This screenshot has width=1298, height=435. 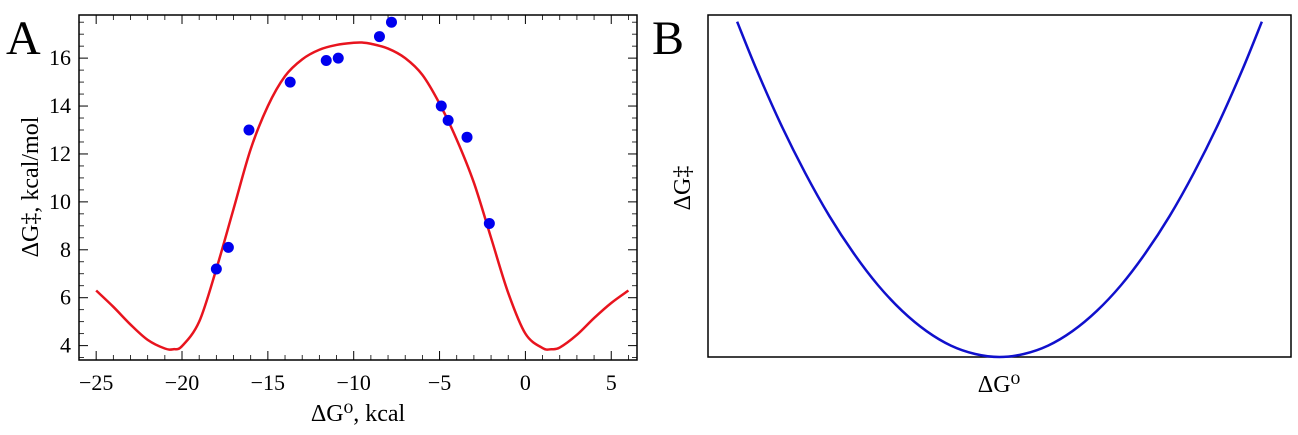 I want to click on x-tick-label: −10, so click(x=353, y=382).